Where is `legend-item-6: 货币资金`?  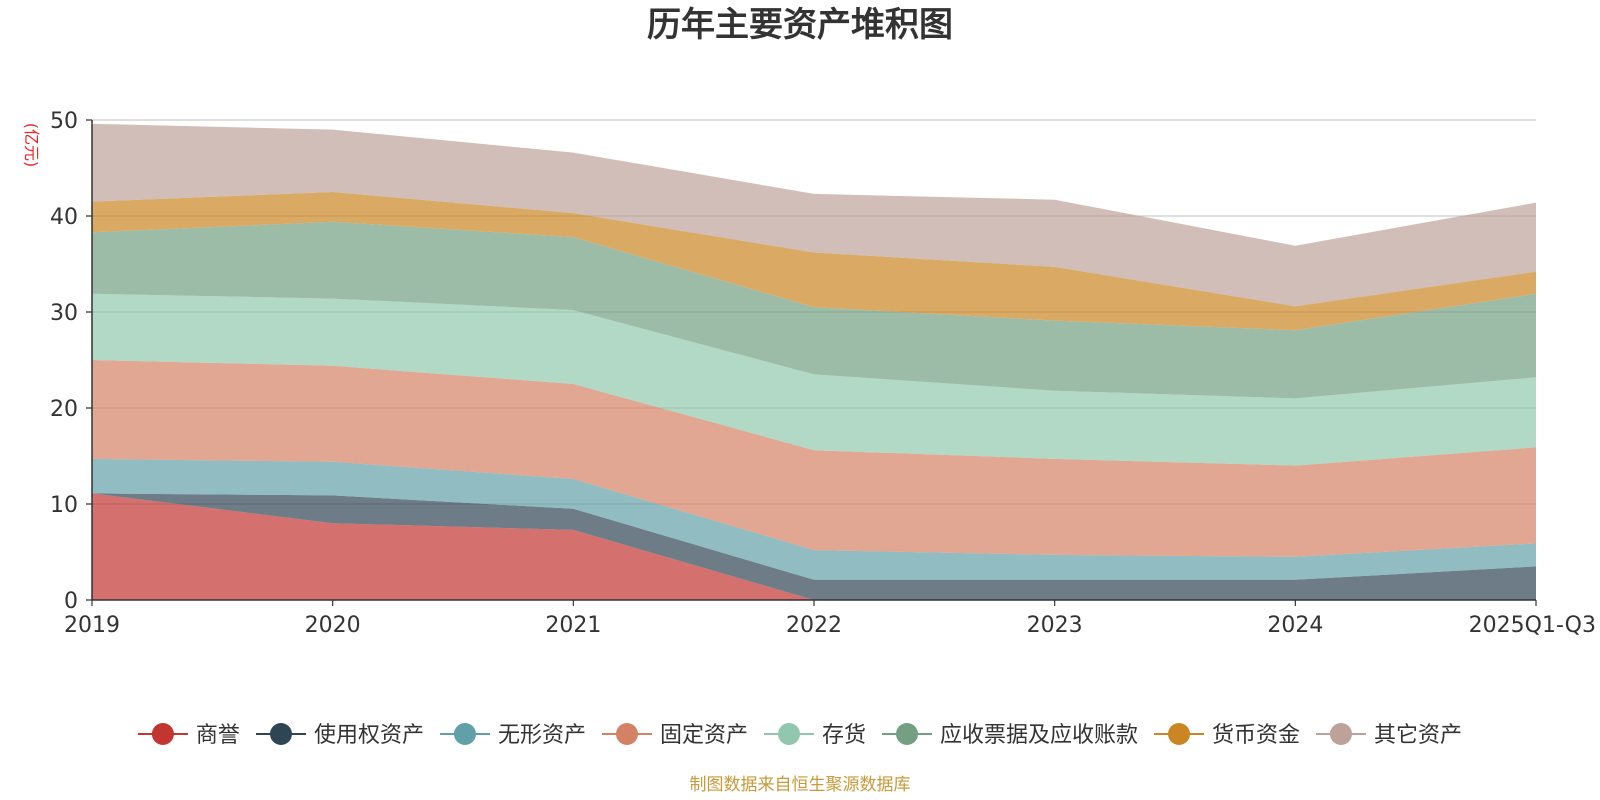 legend-item-6: 货币资金 is located at coordinates (1227, 735).